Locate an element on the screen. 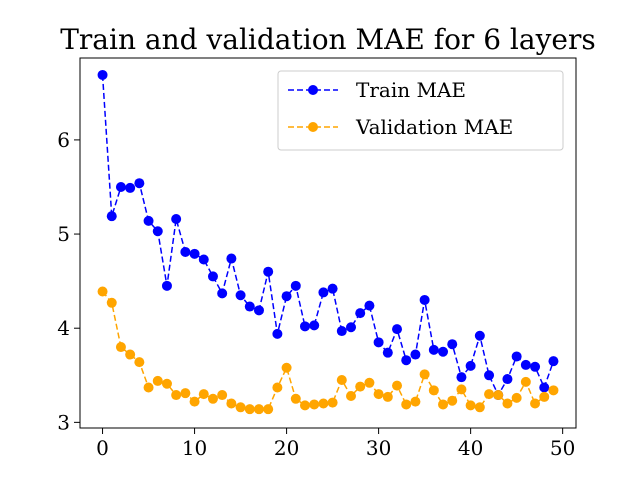  x-tick-label: 20 is located at coordinates (286, 448).